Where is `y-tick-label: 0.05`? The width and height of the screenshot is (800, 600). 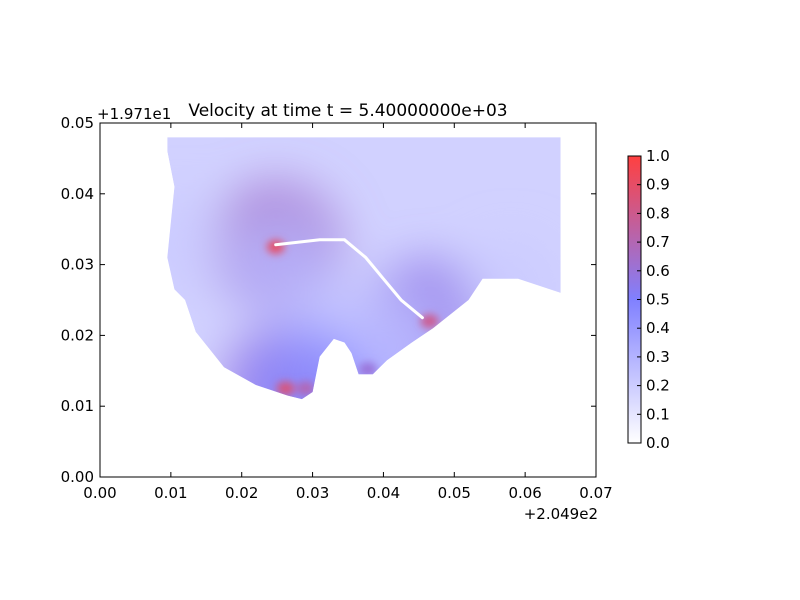
y-tick-label: 0.05 is located at coordinates (77, 123).